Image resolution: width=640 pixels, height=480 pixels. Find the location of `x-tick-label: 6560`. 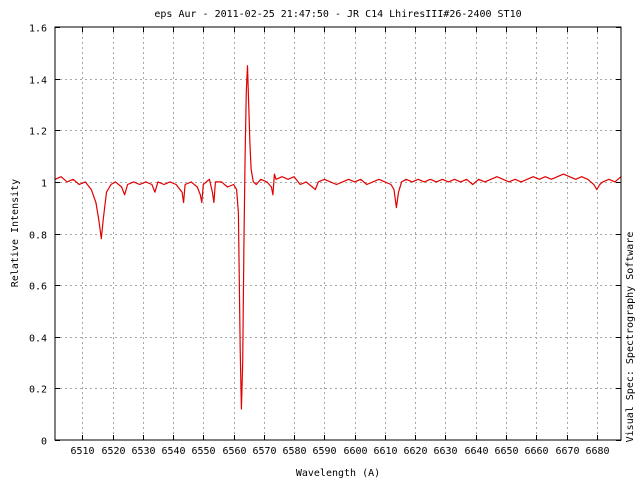

x-tick-label: 6560 is located at coordinates (234, 451).